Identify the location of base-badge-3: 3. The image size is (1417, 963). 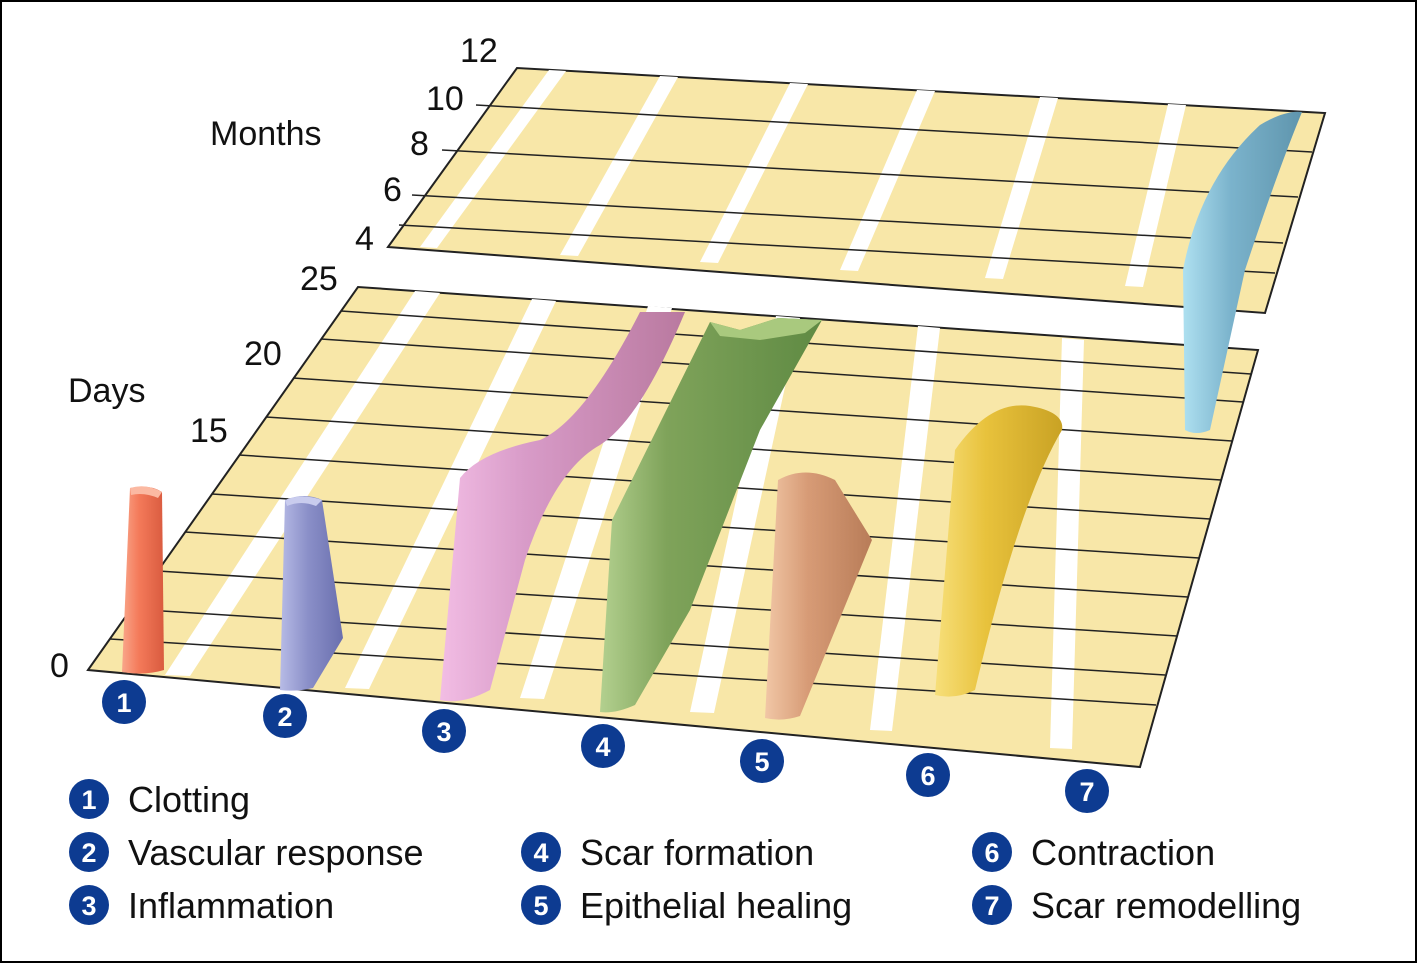
(444, 731).